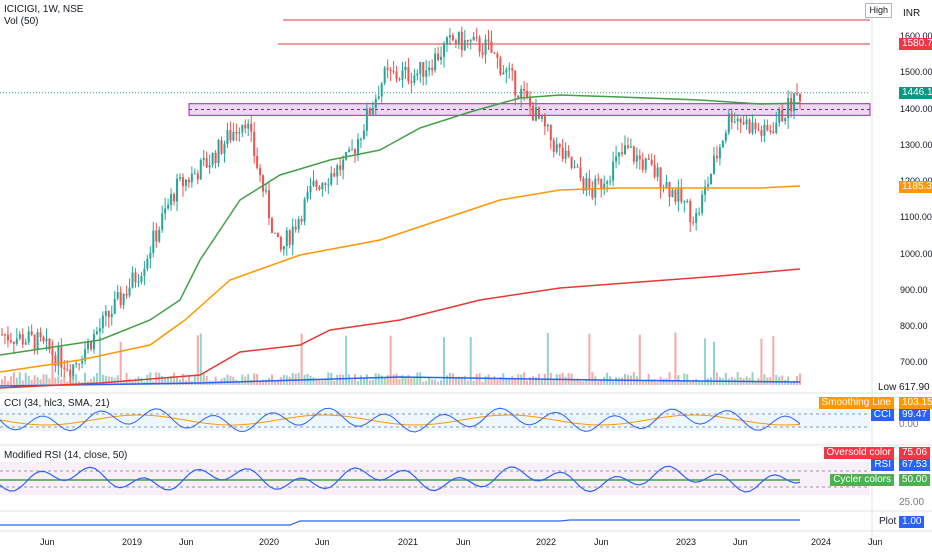 The height and width of the screenshot is (555, 932). What do you see at coordinates (408, 542) in the screenshot?
I see `time-tick: 2021` at bounding box center [408, 542].